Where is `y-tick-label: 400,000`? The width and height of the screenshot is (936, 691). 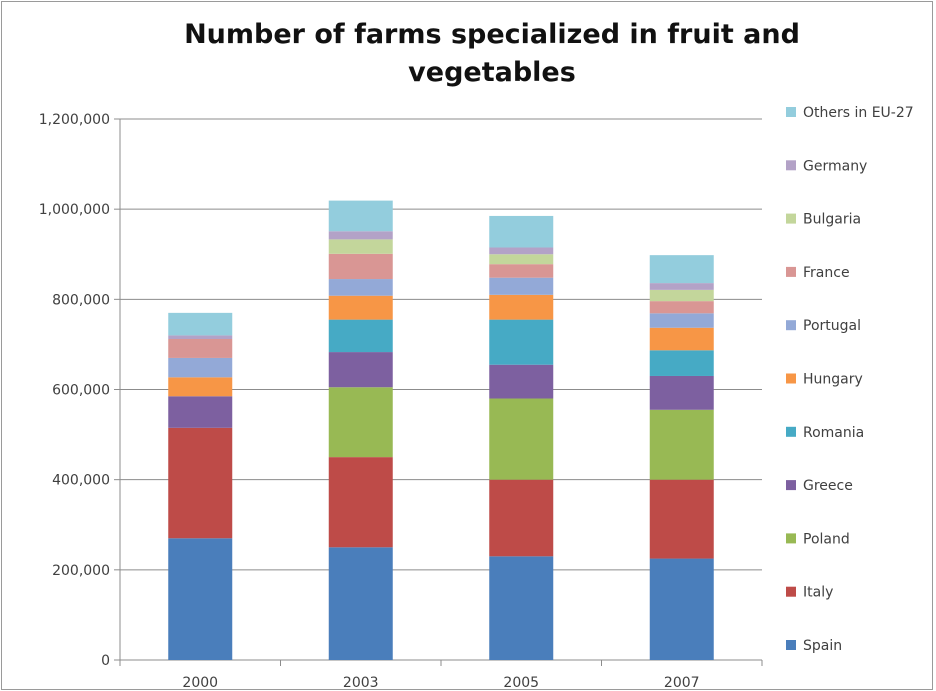 y-tick-label: 400,000 is located at coordinates (81, 481).